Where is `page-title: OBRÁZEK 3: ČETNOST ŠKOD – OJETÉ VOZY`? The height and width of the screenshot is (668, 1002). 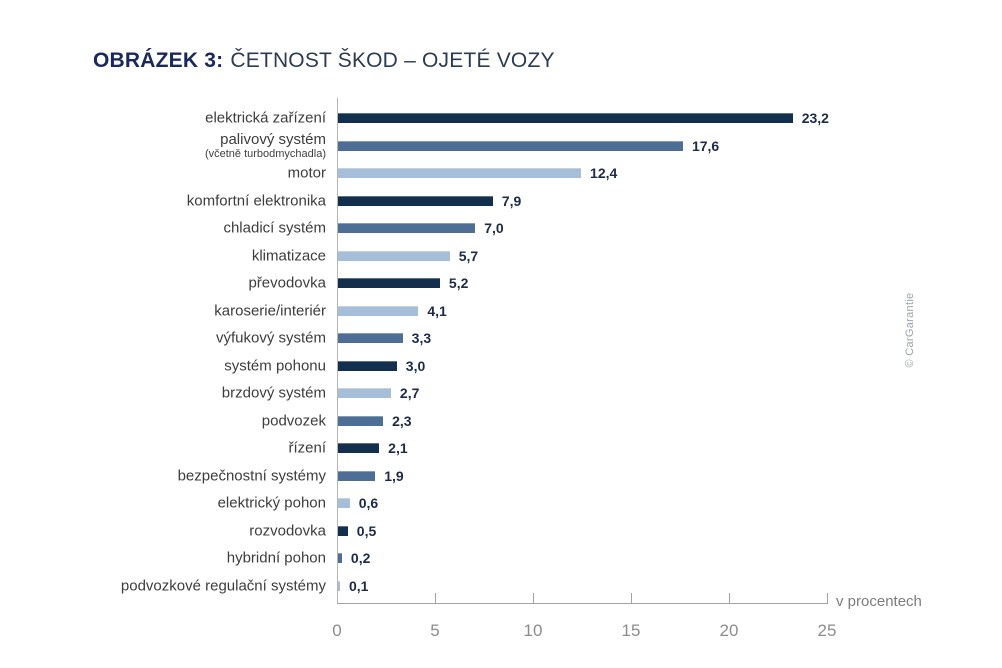
page-title: OBRÁZEK 3: ČETNOST ŠKOD – OJETÉ VOZY is located at coordinates (324, 61).